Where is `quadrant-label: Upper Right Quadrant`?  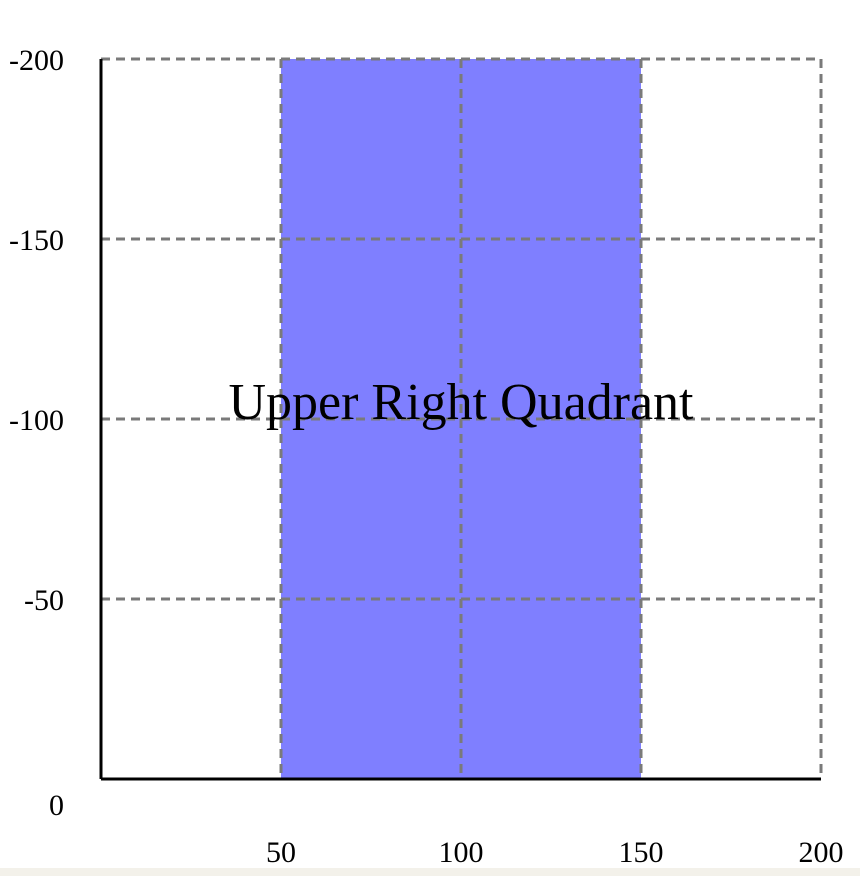
quadrant-label: Upper Right Quadrant is located at coordinates (461, 402).